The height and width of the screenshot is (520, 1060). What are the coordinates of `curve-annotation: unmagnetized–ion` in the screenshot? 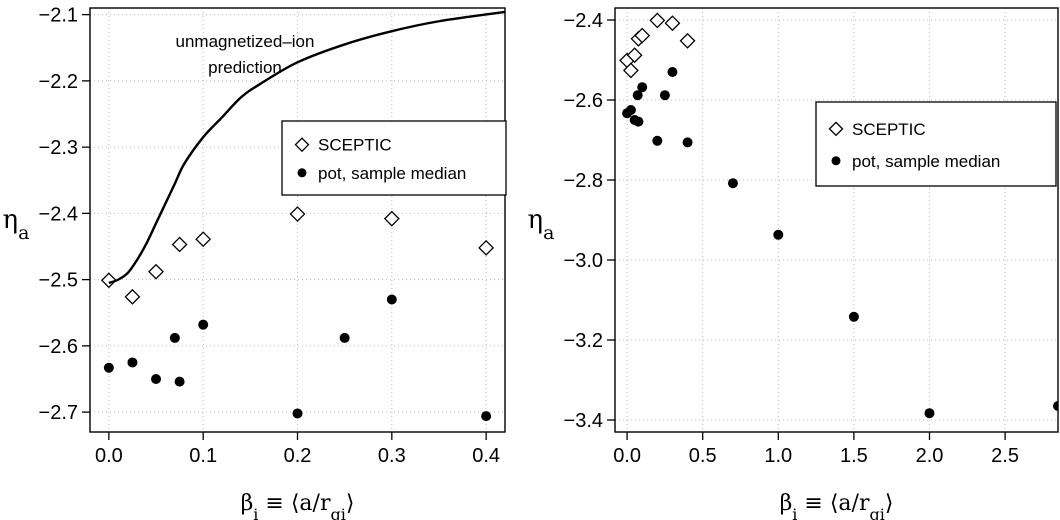 It's located at (245, 41).